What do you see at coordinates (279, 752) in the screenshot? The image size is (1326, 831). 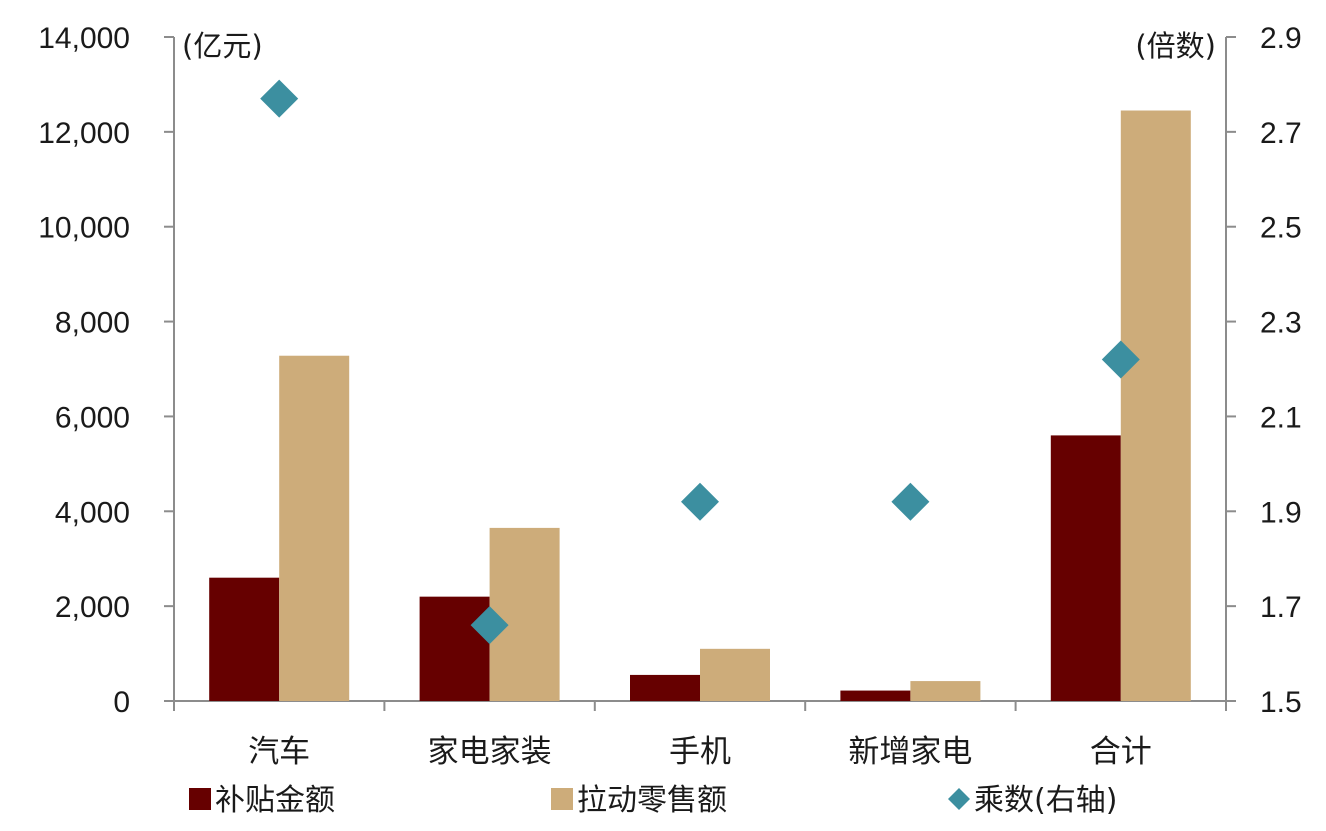 I see `x-tick-label: 汽车` at bounding box center [279, 752].